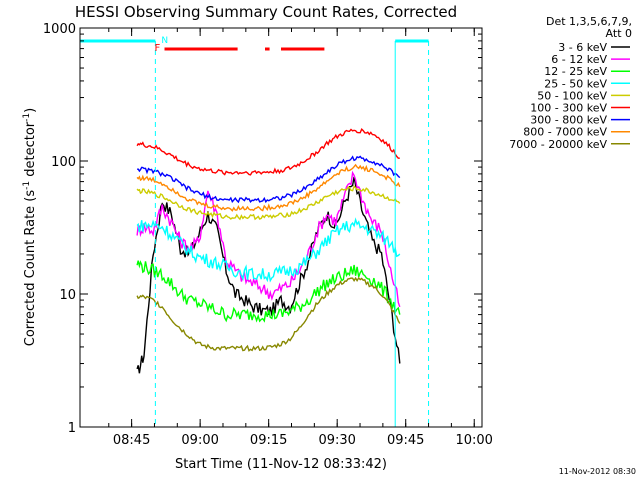 The height and width of the screenshot is (480, 640). I want to click on y-tick-label: 100, so click(63, 162).